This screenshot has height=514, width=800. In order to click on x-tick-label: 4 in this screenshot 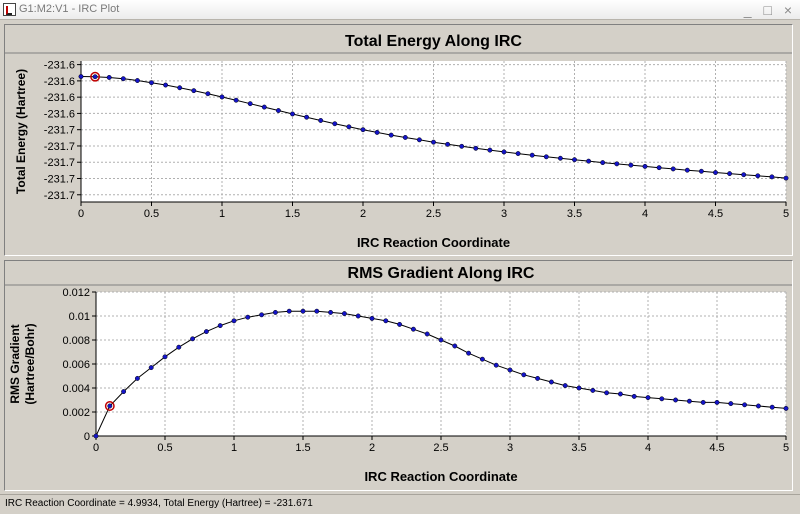, I will do `click(645, 214)`.